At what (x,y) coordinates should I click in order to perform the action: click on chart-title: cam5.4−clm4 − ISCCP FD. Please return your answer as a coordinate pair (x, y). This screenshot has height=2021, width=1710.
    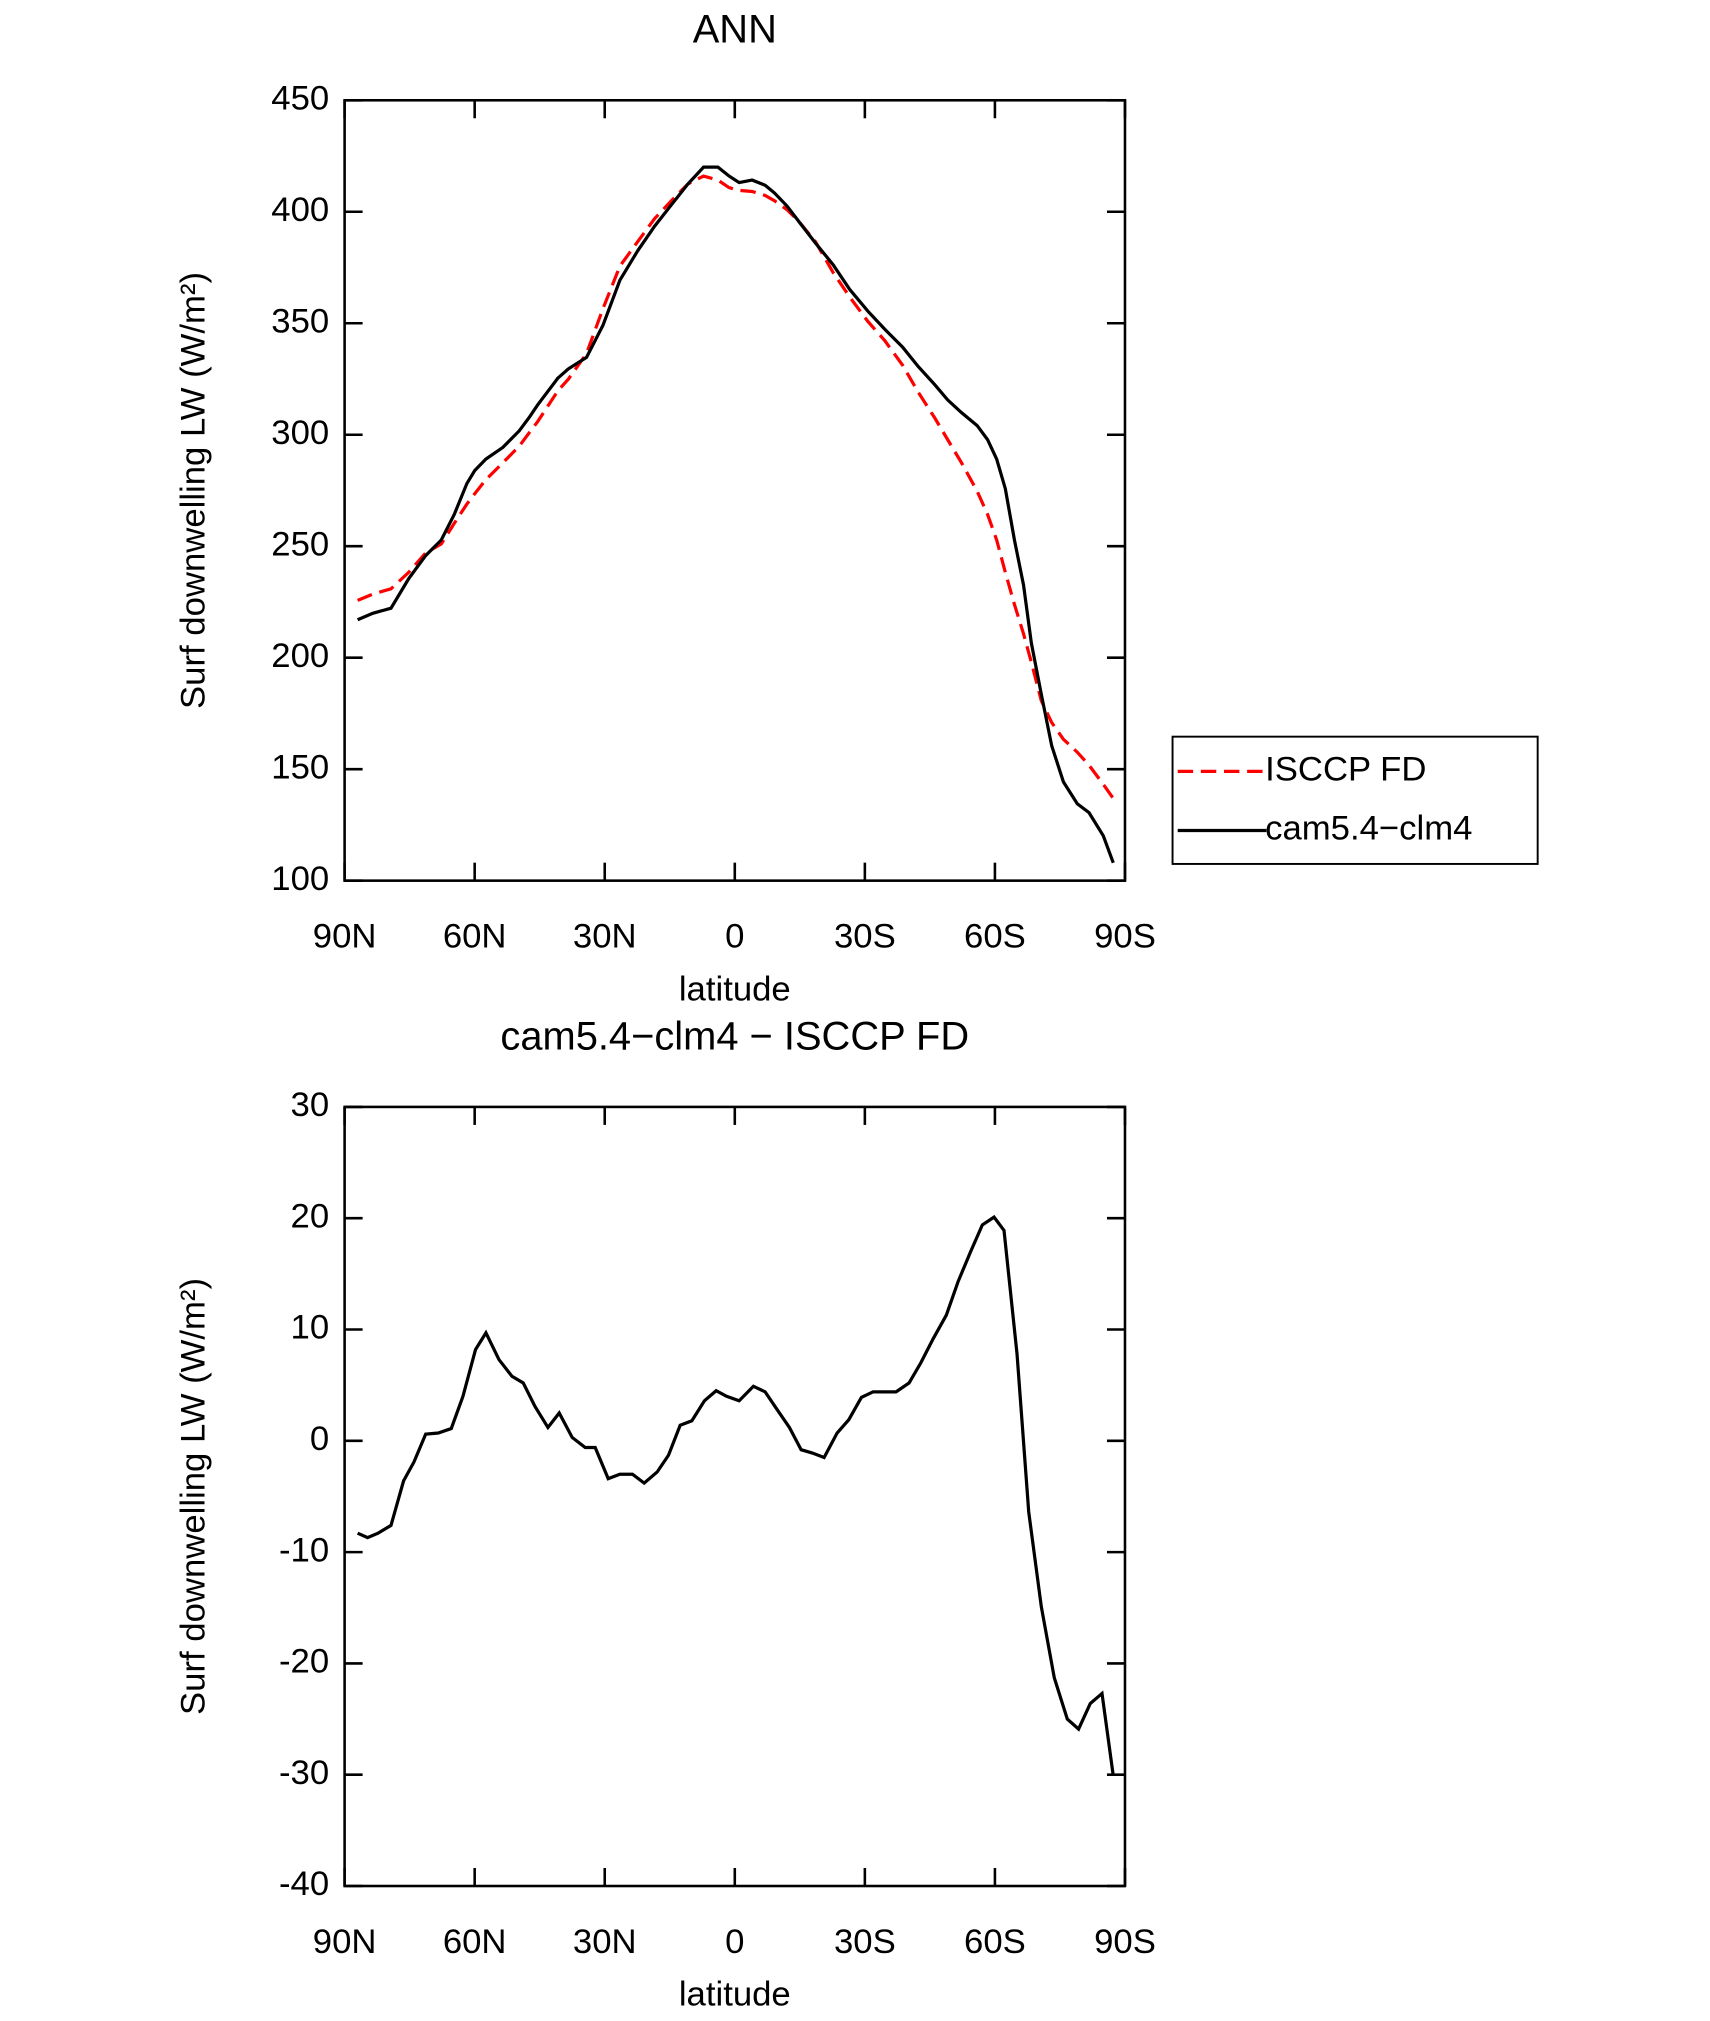
    Looking at the image, I should click on (734, 1036).